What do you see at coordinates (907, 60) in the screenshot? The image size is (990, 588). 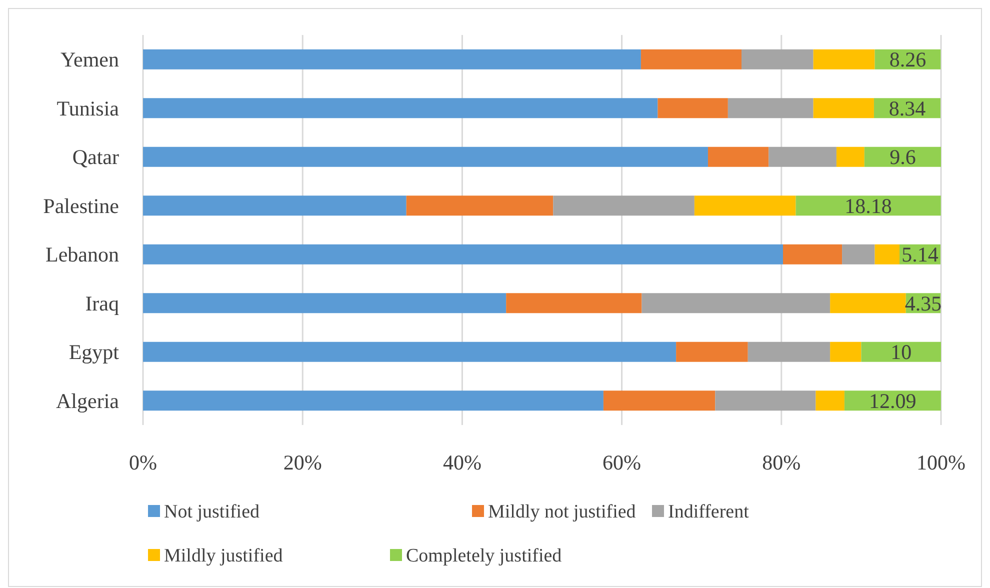 I see `data-label: 8.26` at bounding box center [907, 60].